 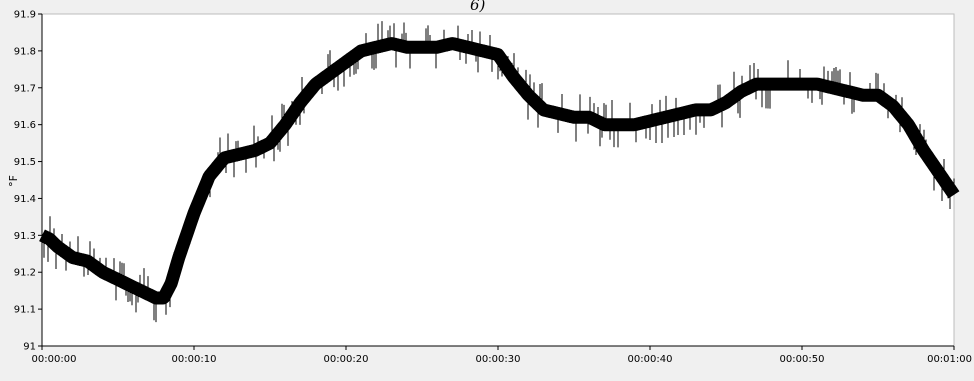 What do you see at coordinates (478, 7) in the screenshot?
I see `page-fragment-text: 6)` at bounding box center [478, 7].